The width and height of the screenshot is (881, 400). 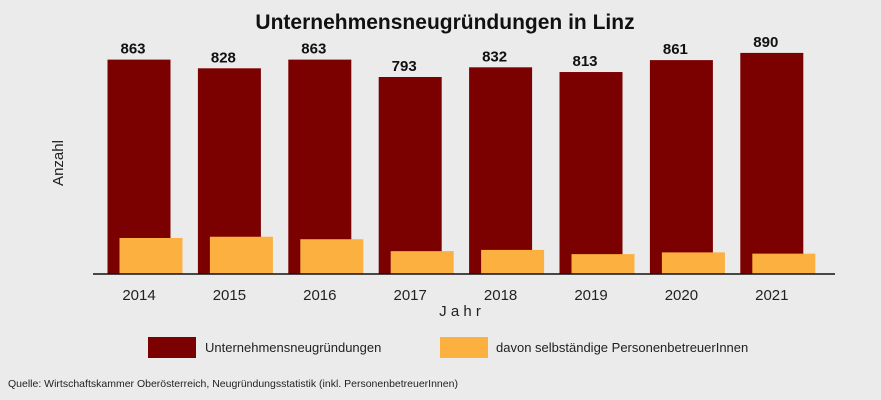 What do you see at coordinates (460, 311) in the screenshot?
I see `x-axis-title: J a h r` at bounding box center [460, 311].